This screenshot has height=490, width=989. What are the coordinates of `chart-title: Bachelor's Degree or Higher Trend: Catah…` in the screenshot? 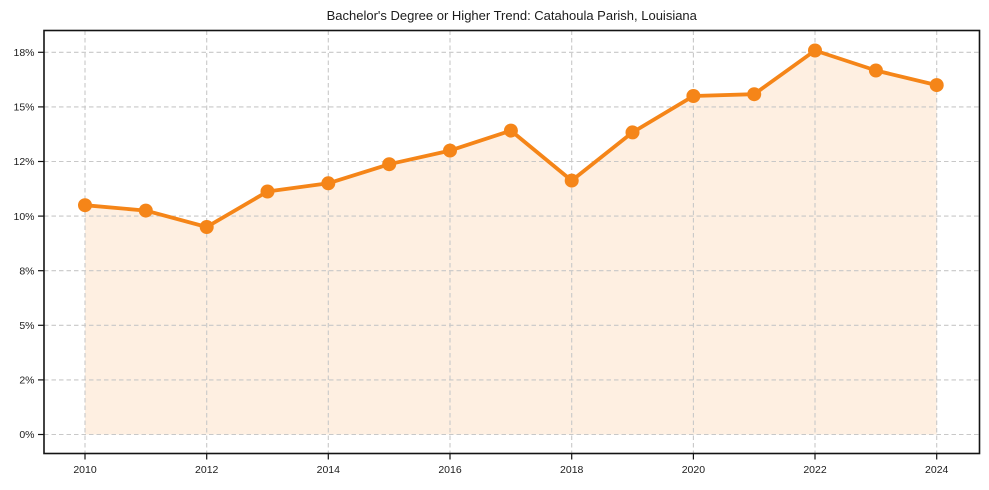 It's located at (512, 15).